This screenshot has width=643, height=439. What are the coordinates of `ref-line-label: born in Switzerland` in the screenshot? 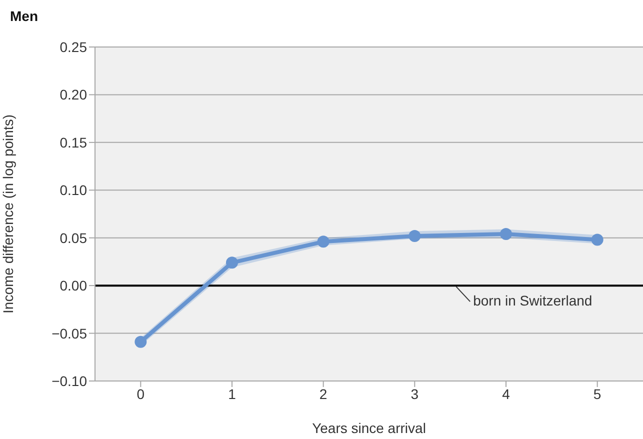 It's located at (532, 300).